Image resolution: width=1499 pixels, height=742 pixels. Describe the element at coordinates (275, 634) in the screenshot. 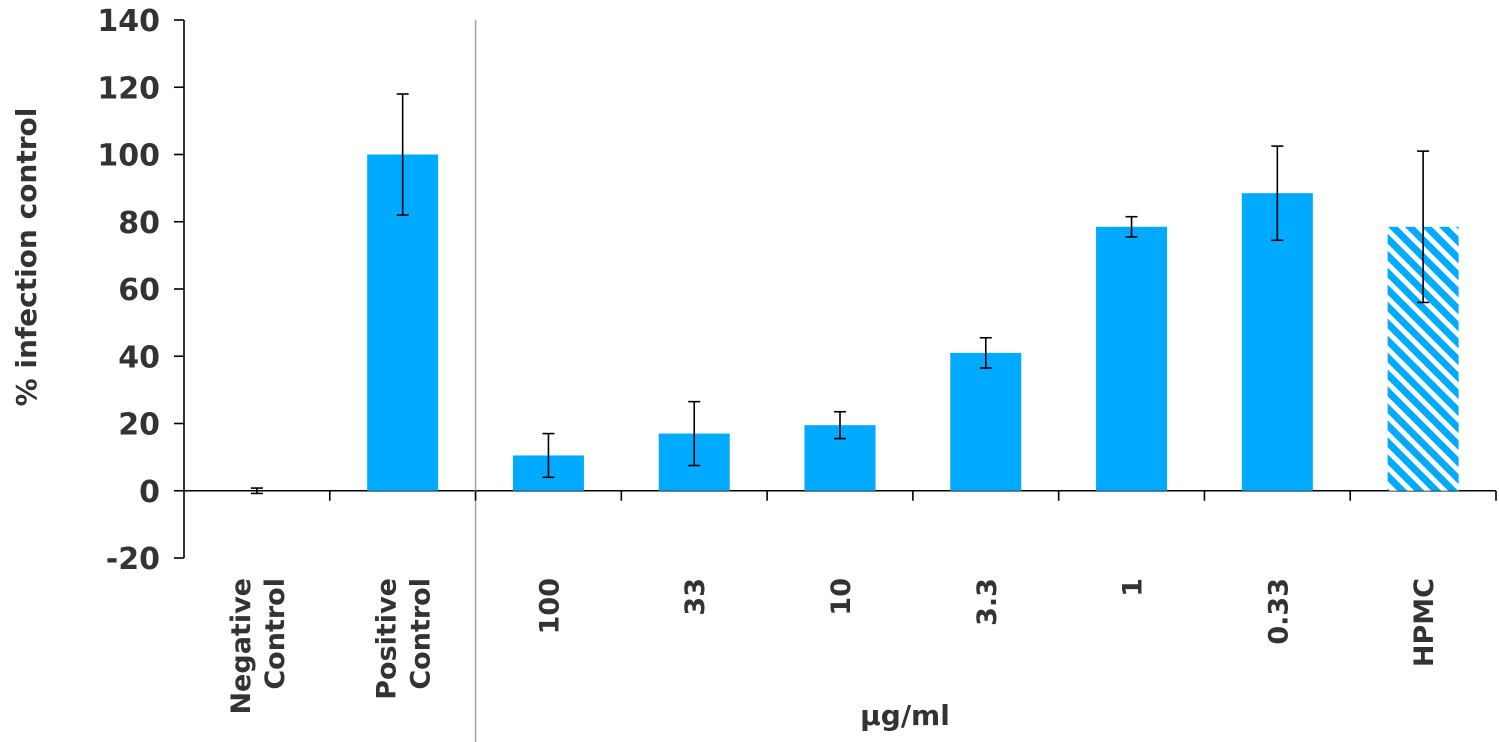

I see `x-tick-label-0: Control` at that location.